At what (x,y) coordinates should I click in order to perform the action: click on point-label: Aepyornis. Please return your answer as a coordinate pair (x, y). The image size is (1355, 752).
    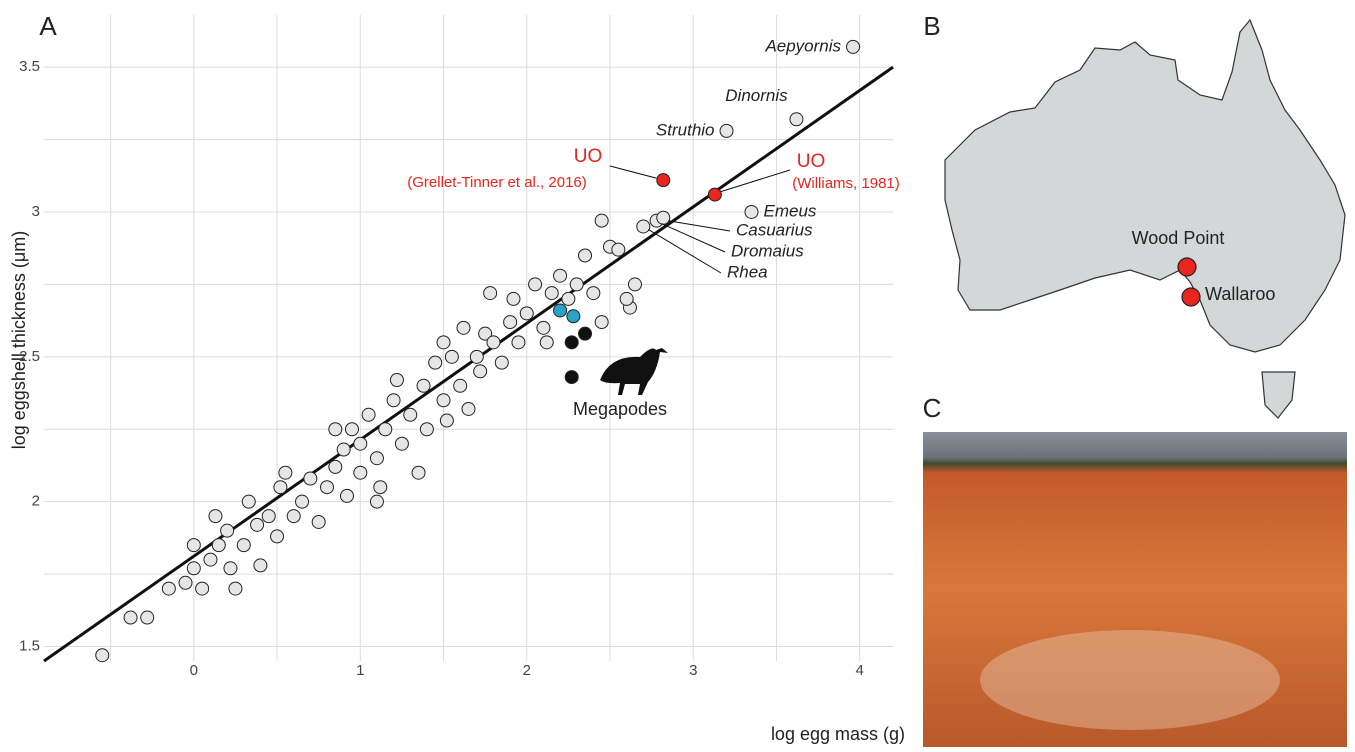
    Looking at the image, I should click on (802, 45).